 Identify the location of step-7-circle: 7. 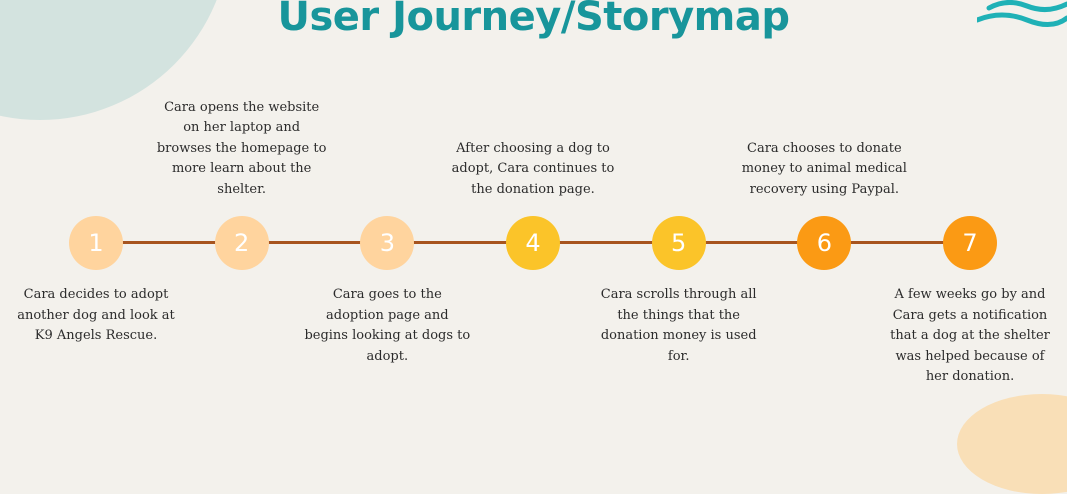
(970, 243).